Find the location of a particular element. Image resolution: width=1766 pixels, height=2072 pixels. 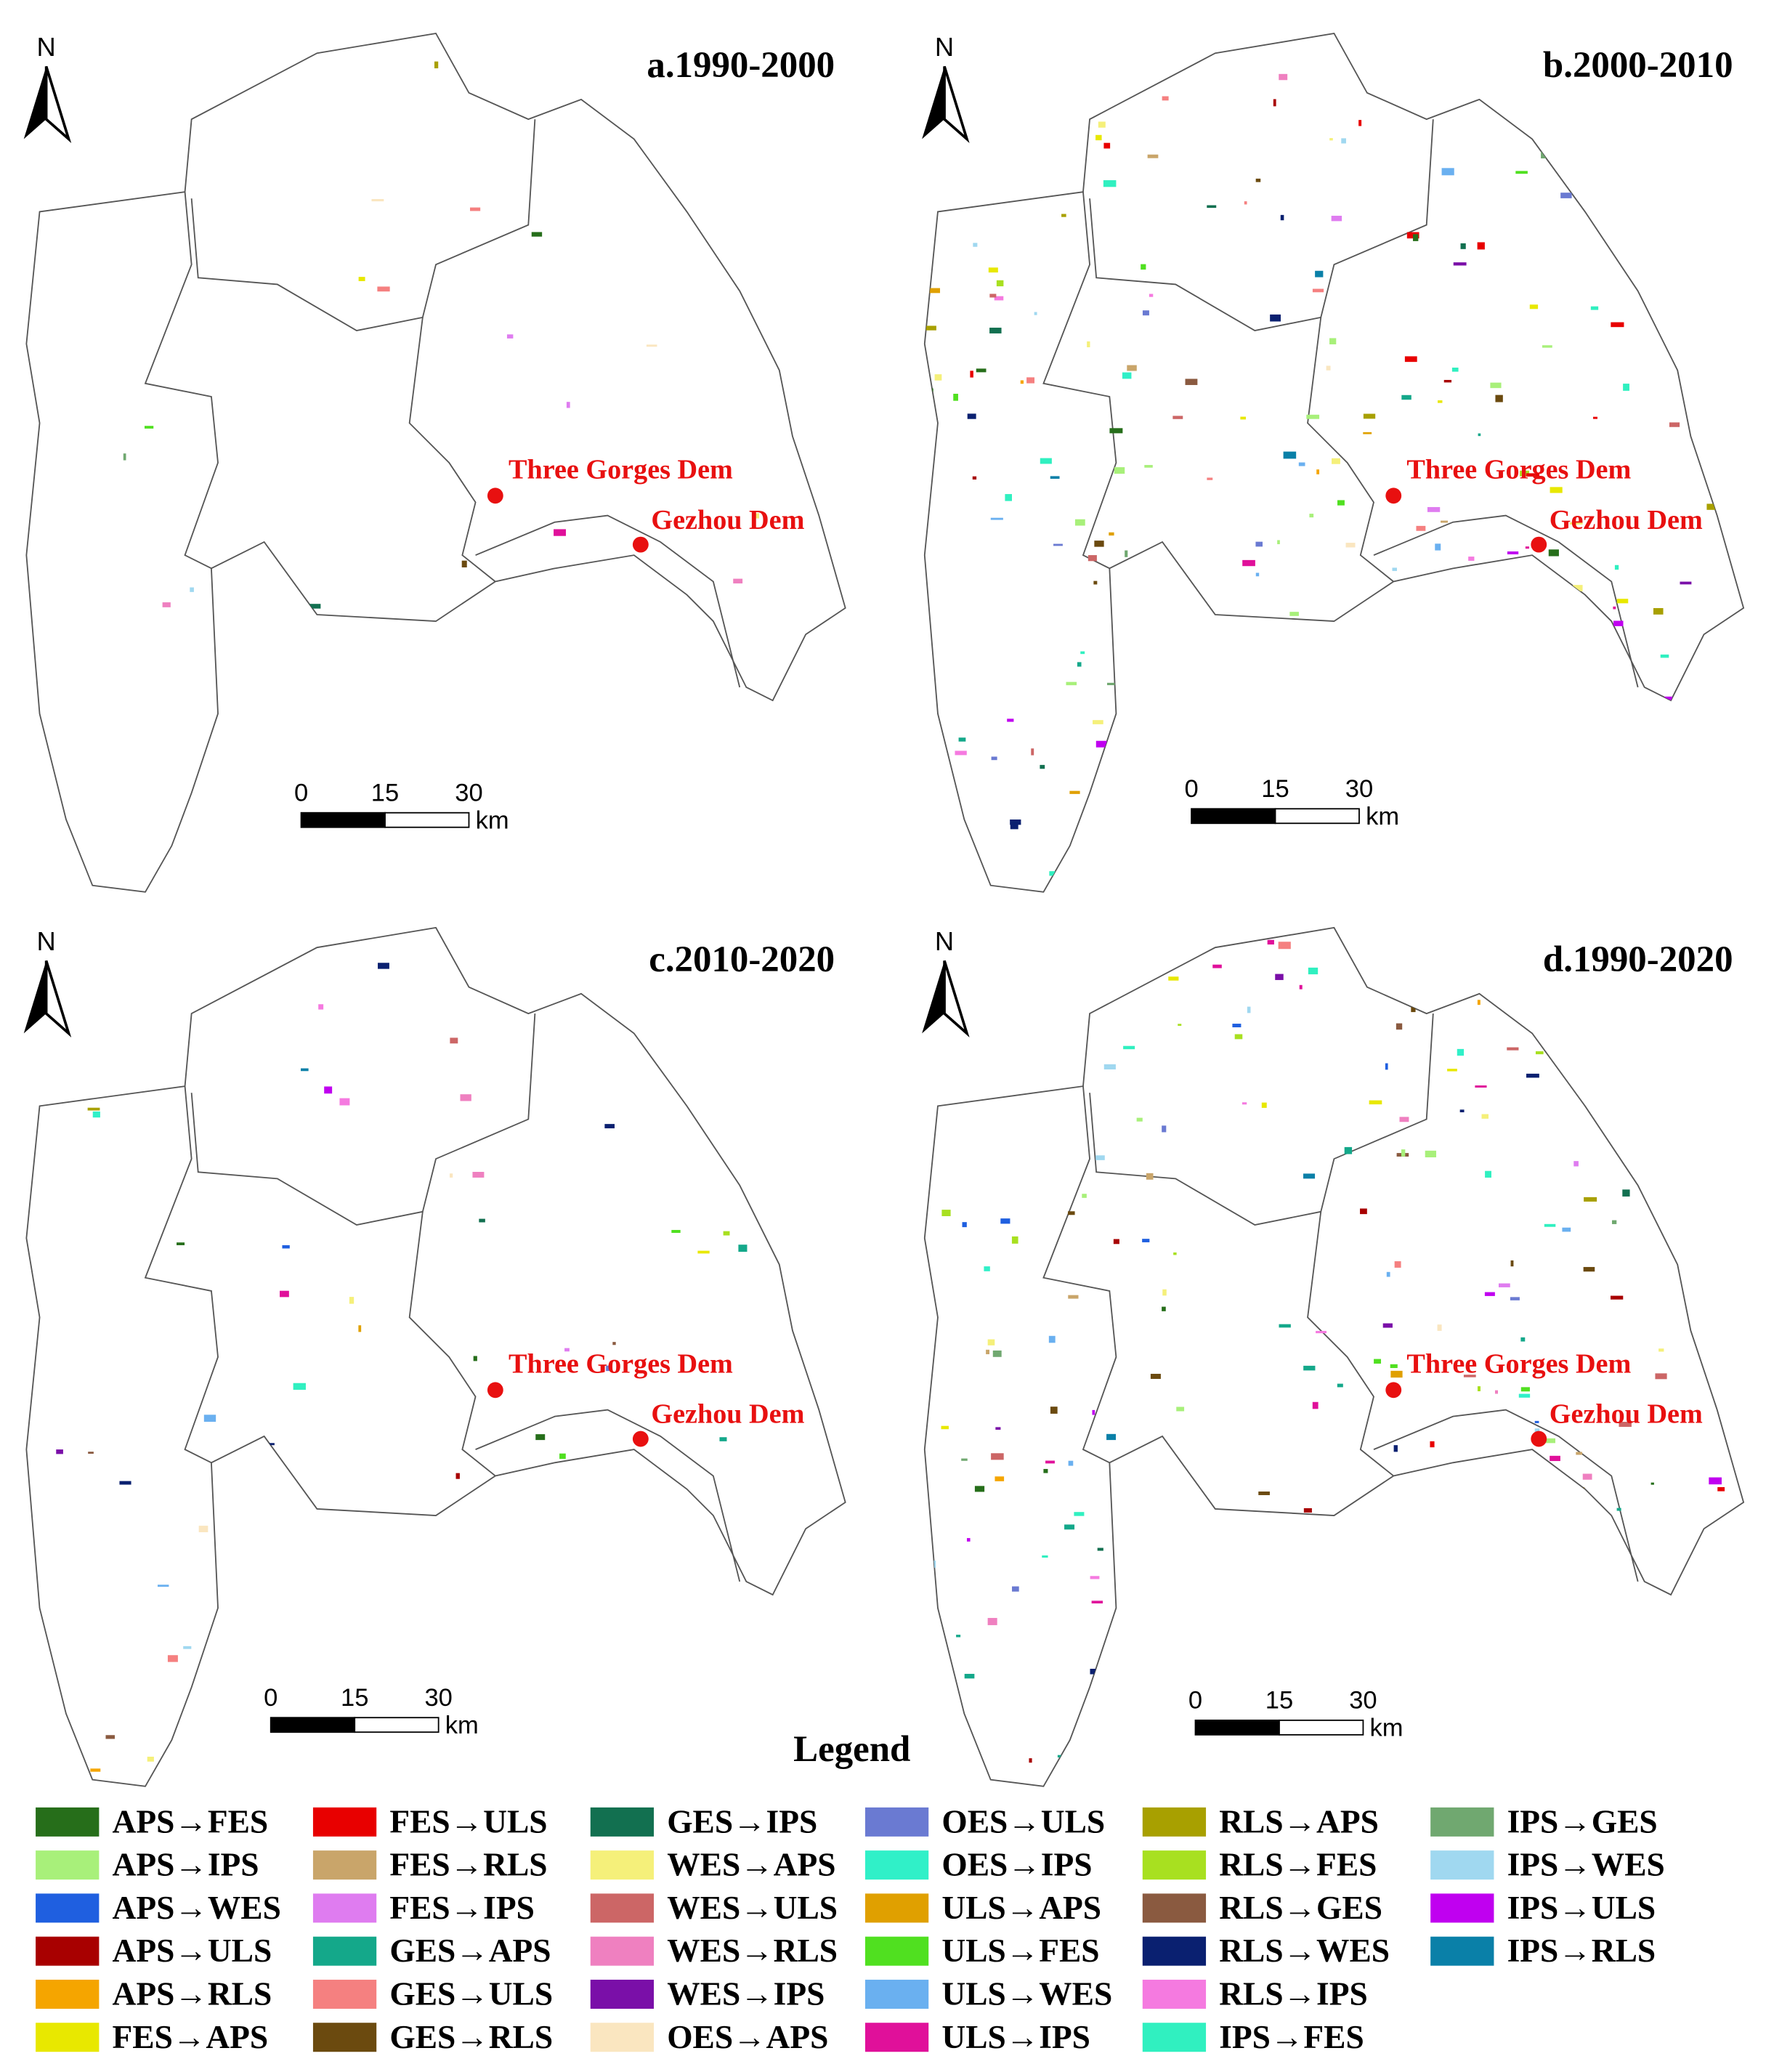

dam-label: Gezhou Dem is located at coordinates (1626, 520).